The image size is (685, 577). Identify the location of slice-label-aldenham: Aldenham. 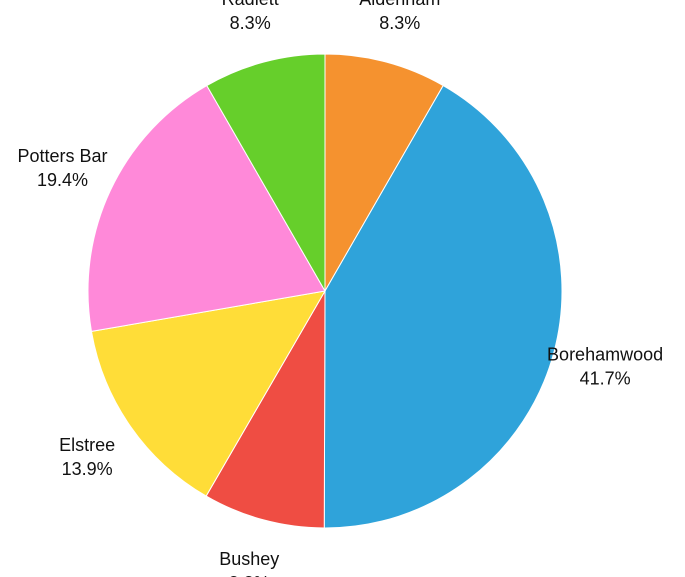
(399, 4).